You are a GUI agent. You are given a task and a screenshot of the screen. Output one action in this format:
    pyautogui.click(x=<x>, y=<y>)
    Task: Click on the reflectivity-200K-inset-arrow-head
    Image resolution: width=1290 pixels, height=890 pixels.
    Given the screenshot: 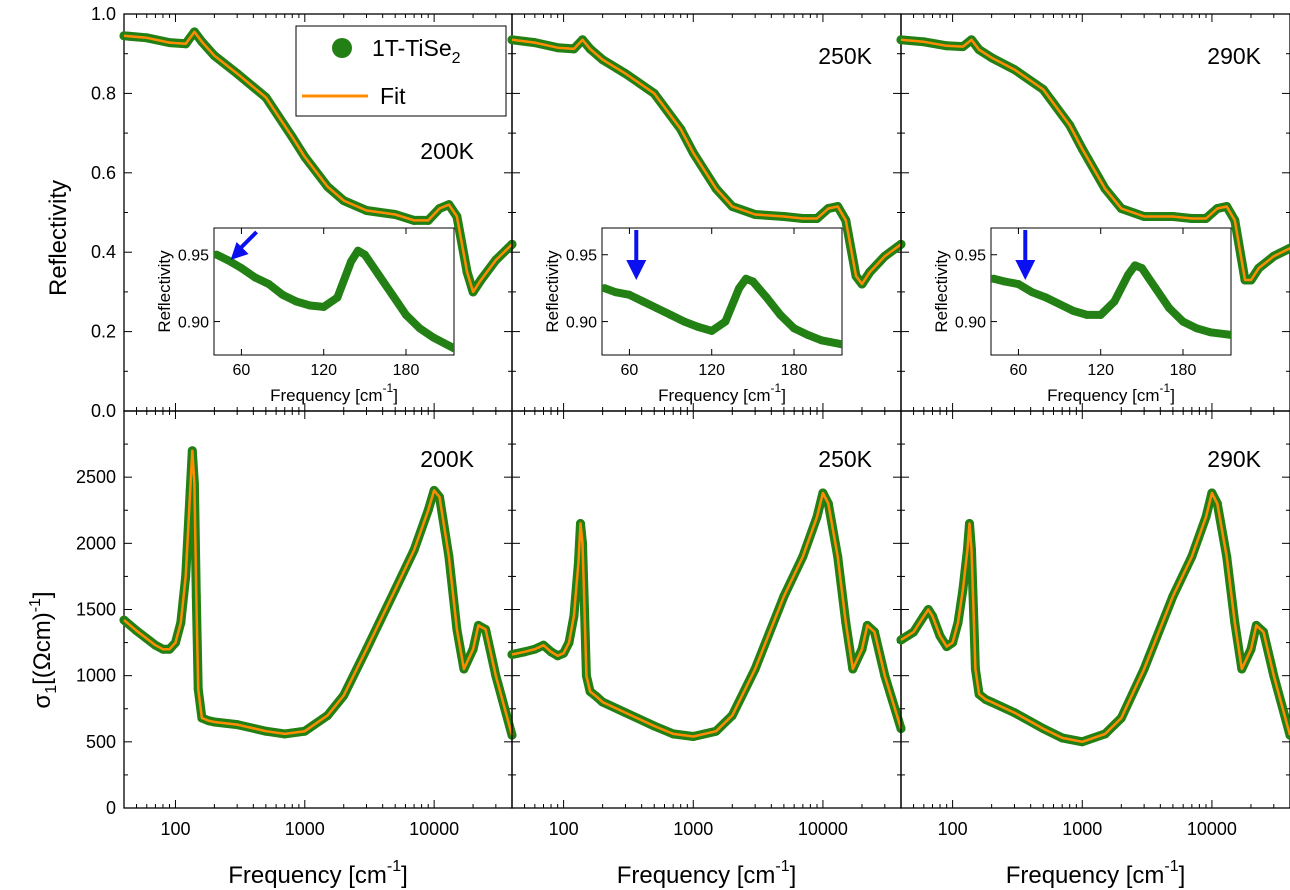 What is the action you would take?
    pyautogui.click(x=239, y=251)
    